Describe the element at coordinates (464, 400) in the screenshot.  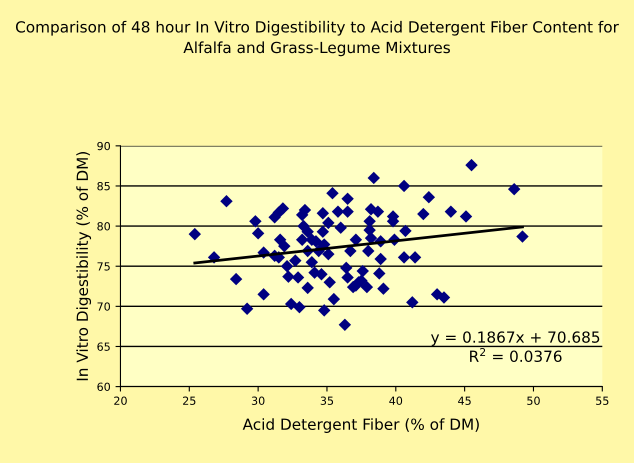
I see `x-tick-label: 45` at that location.